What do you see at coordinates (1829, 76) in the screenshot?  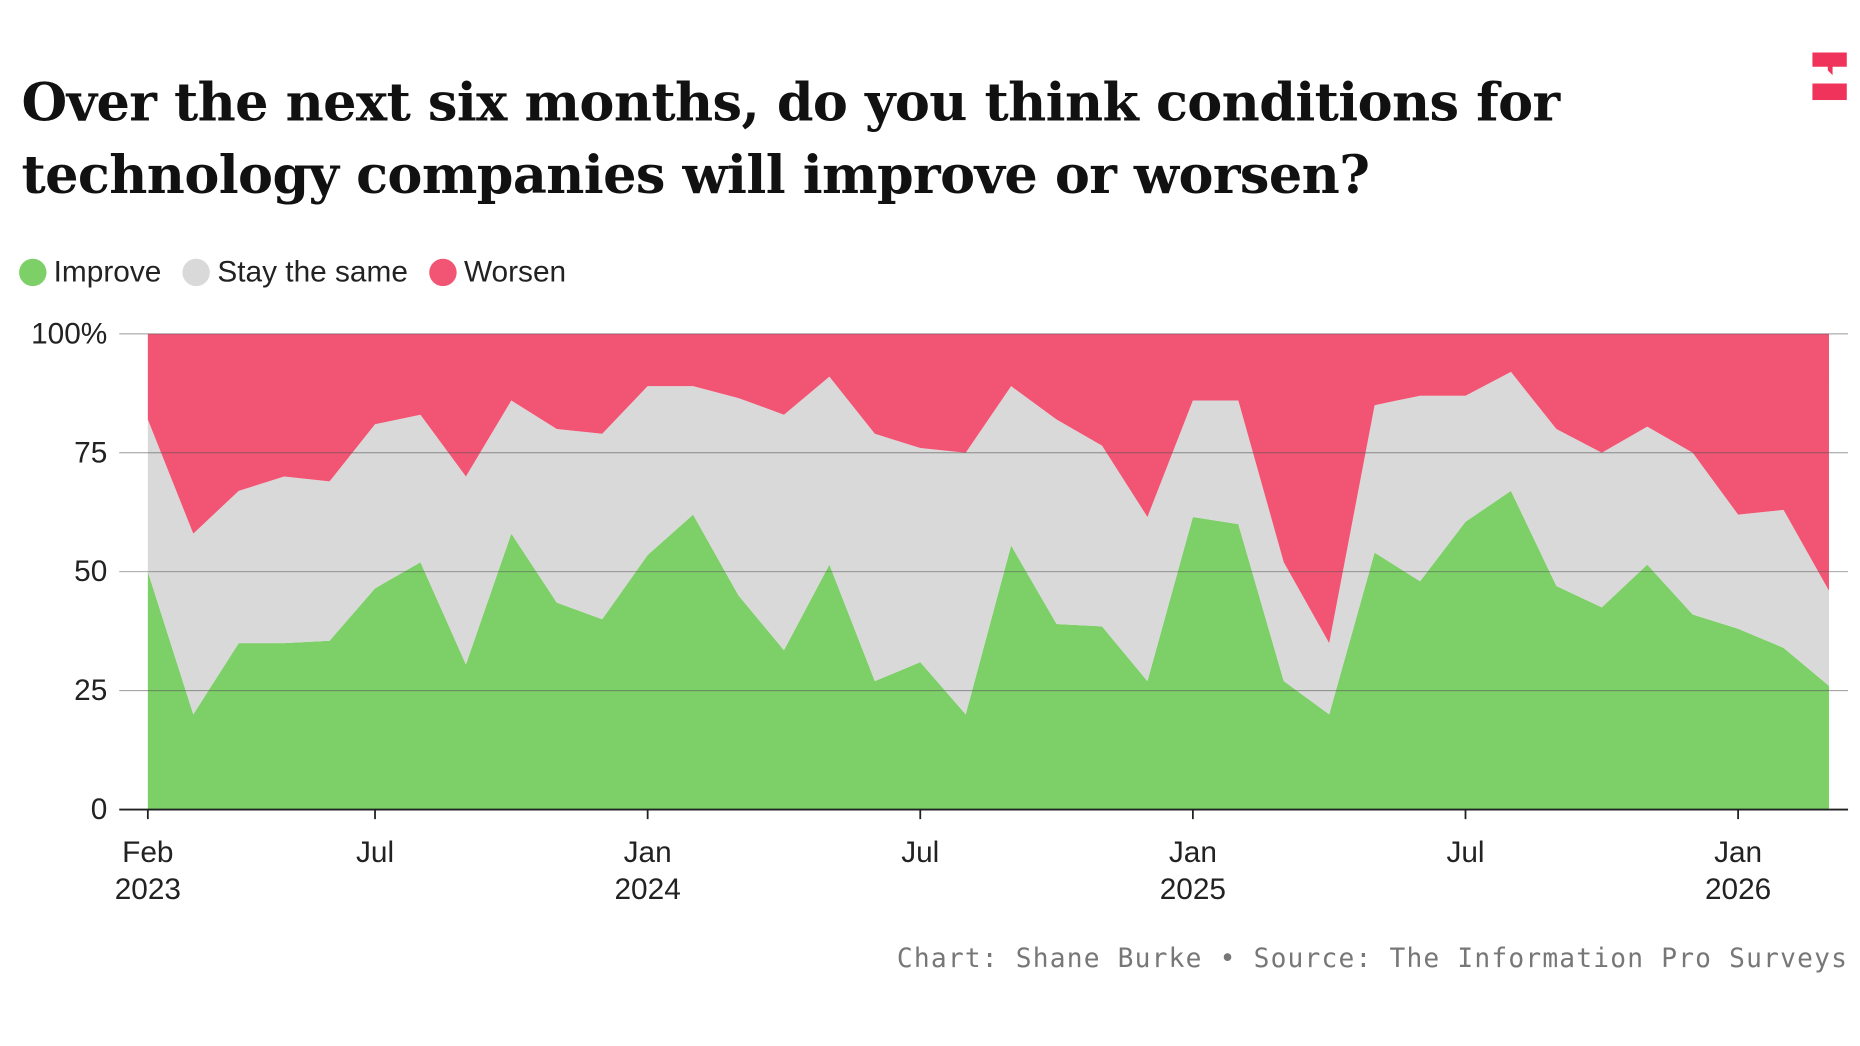 I see `the-information-logo-icon` at bounding box center [1829, 76].